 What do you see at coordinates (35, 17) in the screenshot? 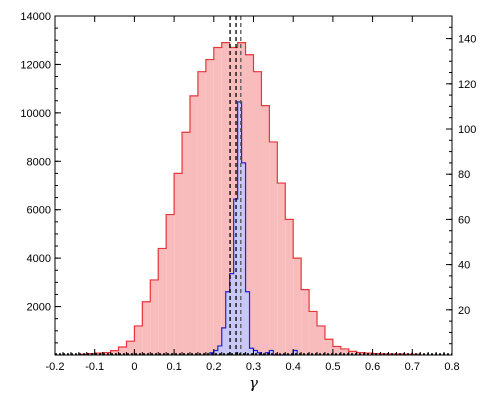
I see `y-left-tick-label: 14000` at bounding box center [35, 17].